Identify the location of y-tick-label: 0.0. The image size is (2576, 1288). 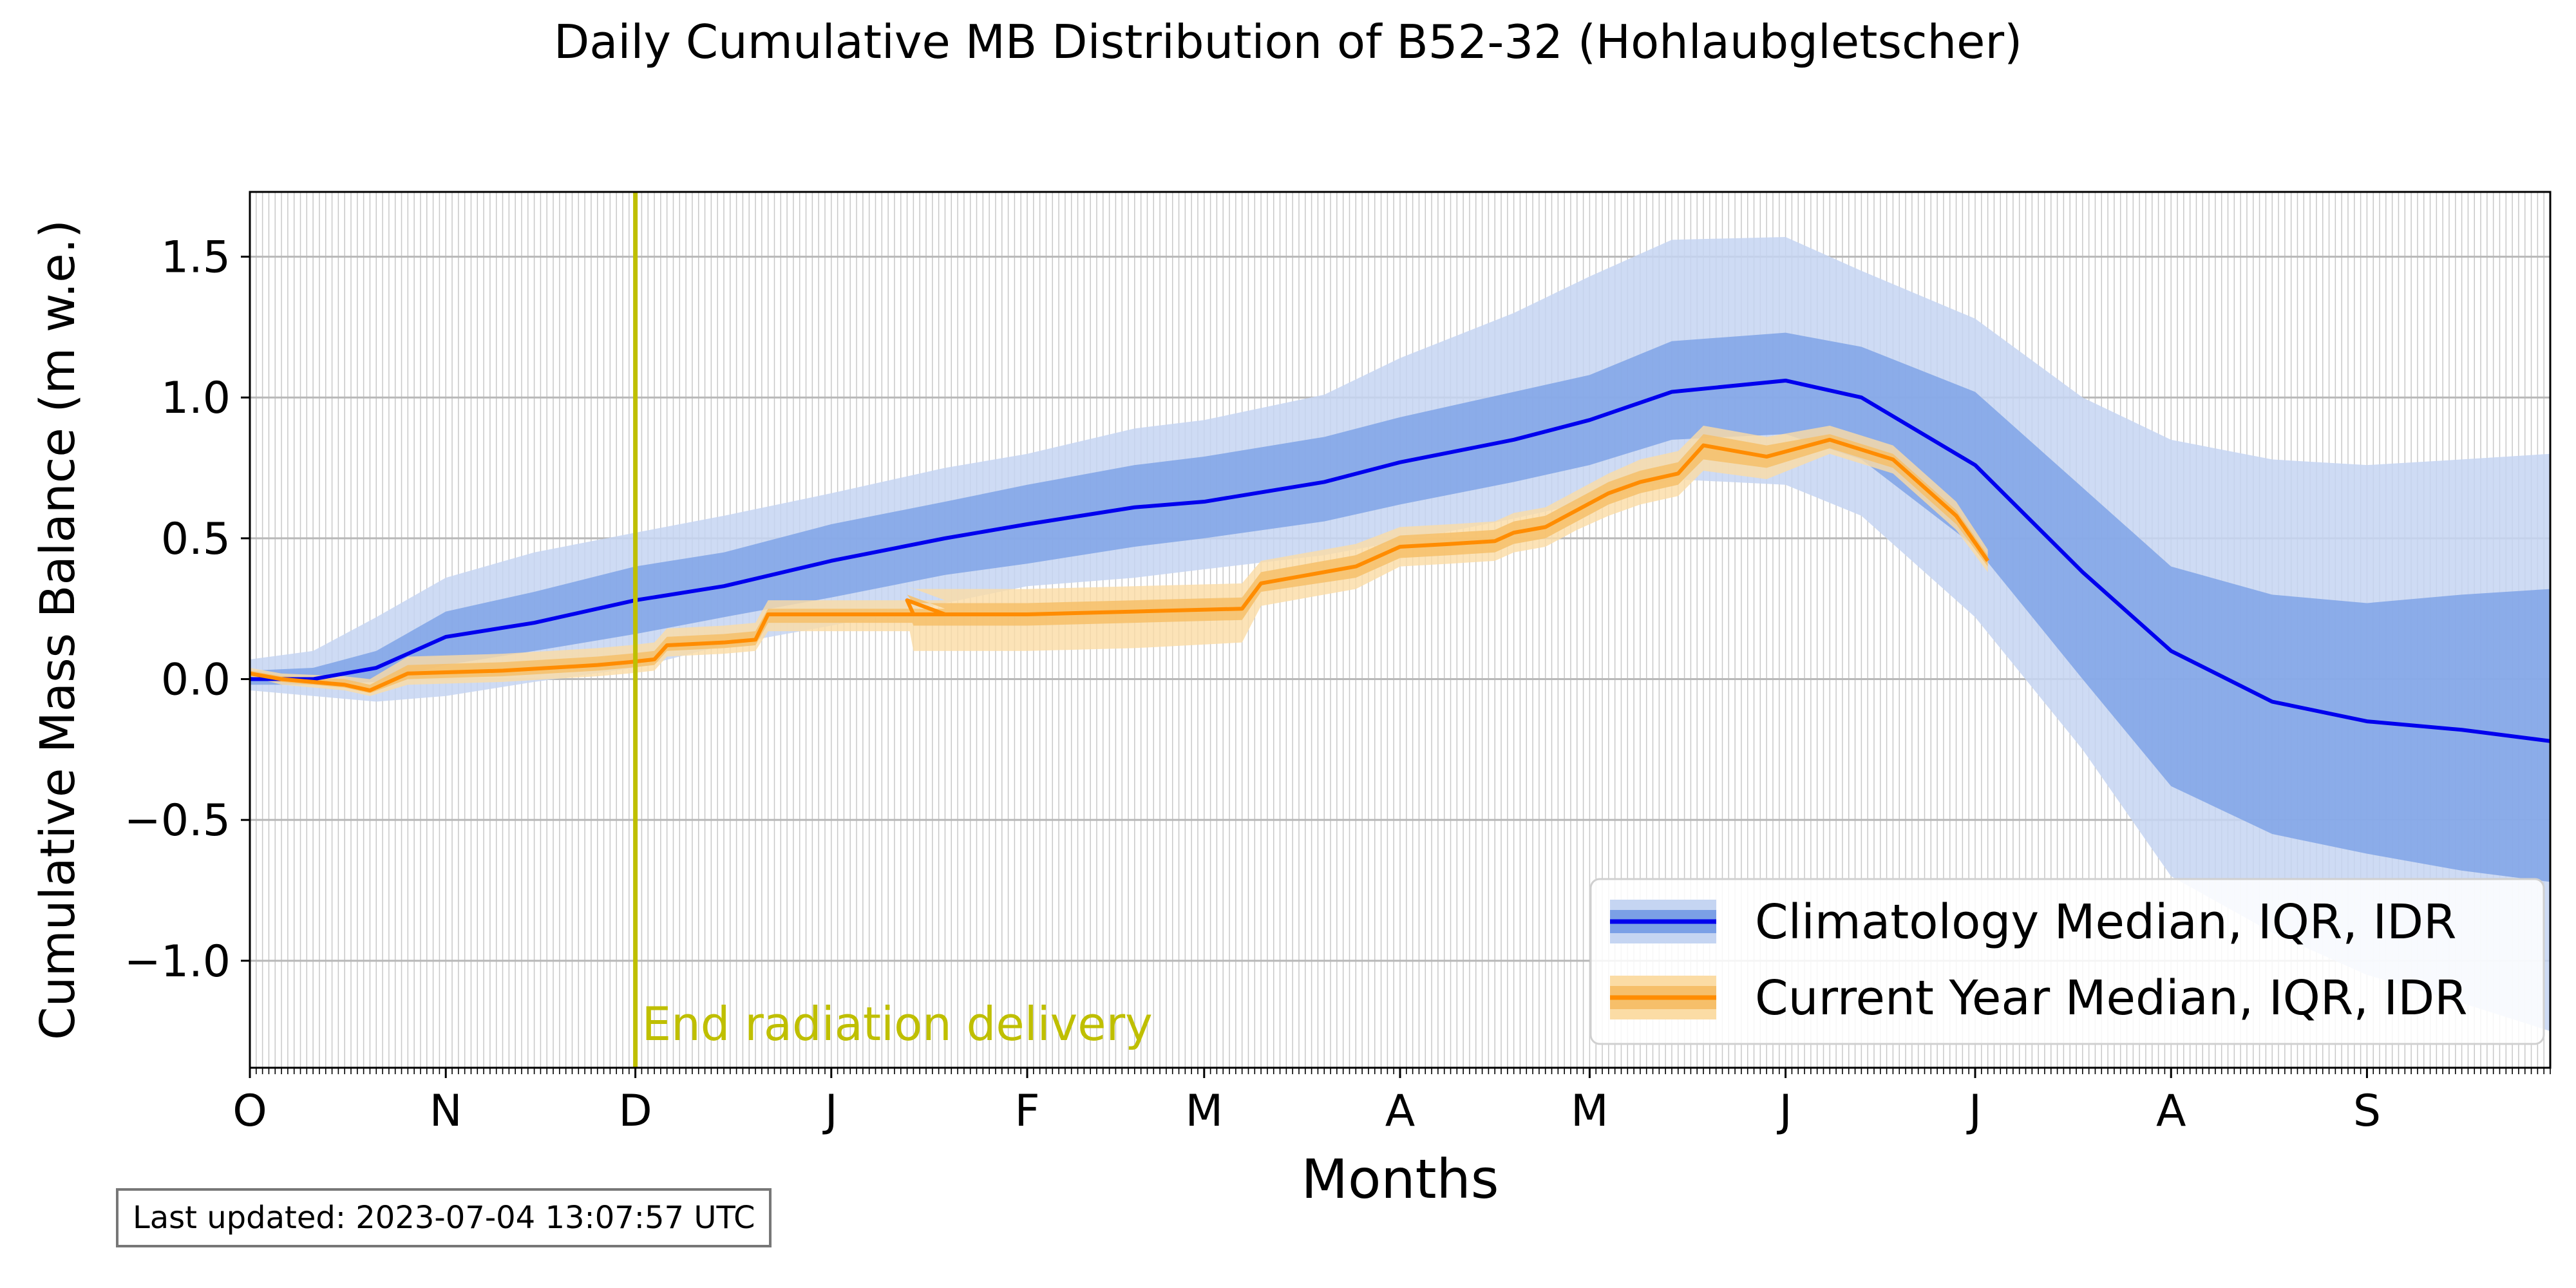
(196, 681).